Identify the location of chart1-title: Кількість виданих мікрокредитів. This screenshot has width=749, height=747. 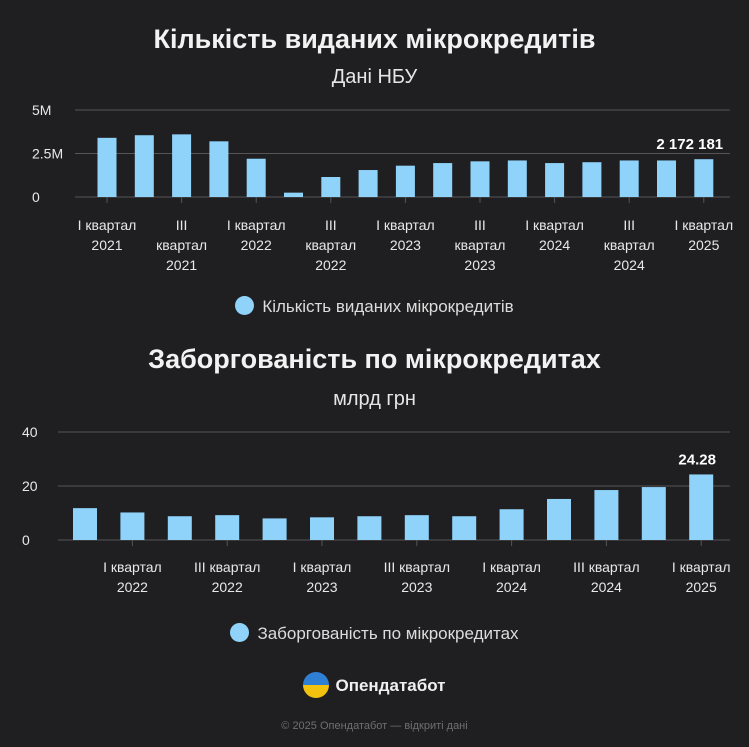
(374, 39).